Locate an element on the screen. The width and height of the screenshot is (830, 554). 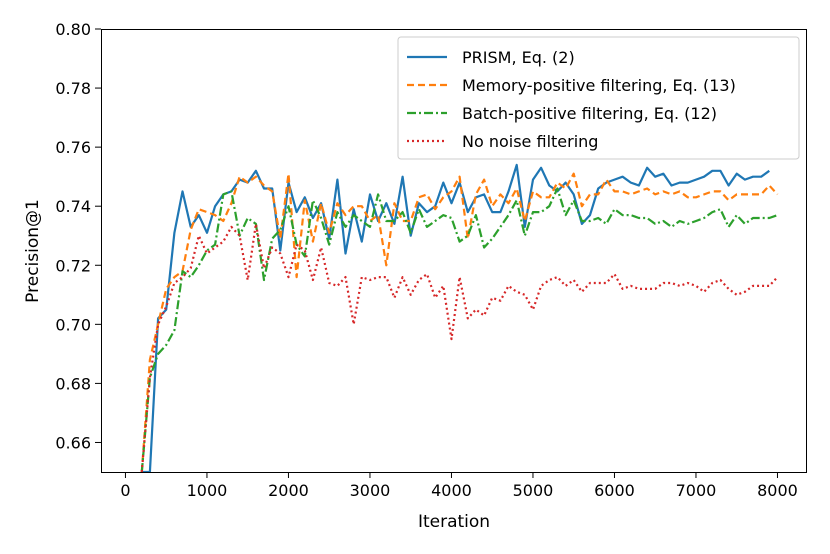
legend-box is located at coordinates (598, 98).